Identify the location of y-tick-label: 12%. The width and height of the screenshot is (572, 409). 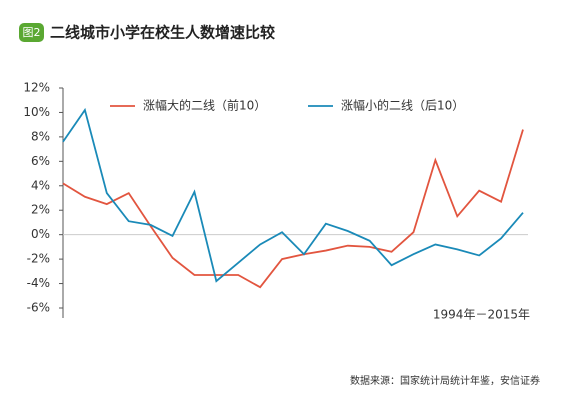
(36, 88).